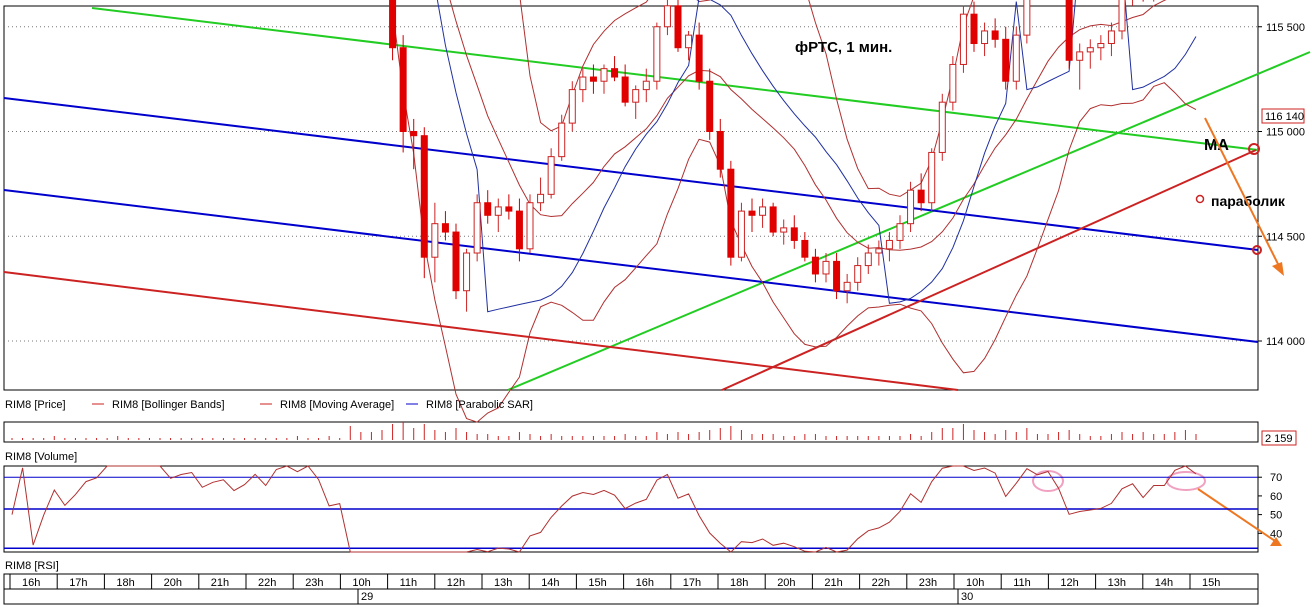 This screenshot has width=1312, height=613. I want to click on forecast-arrowhead-rsi, so click(1276, 541).